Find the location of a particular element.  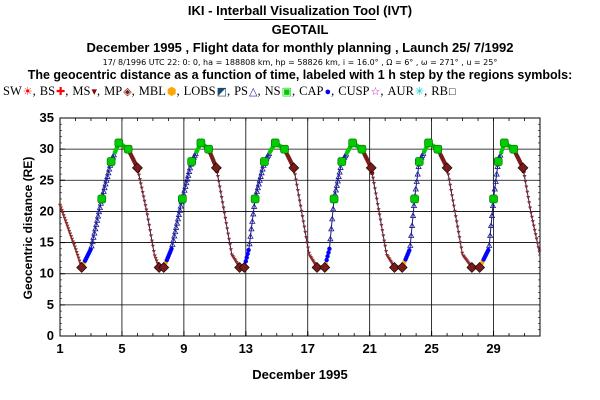

y-tick-label: 15 is located at coordinates (47, 242).